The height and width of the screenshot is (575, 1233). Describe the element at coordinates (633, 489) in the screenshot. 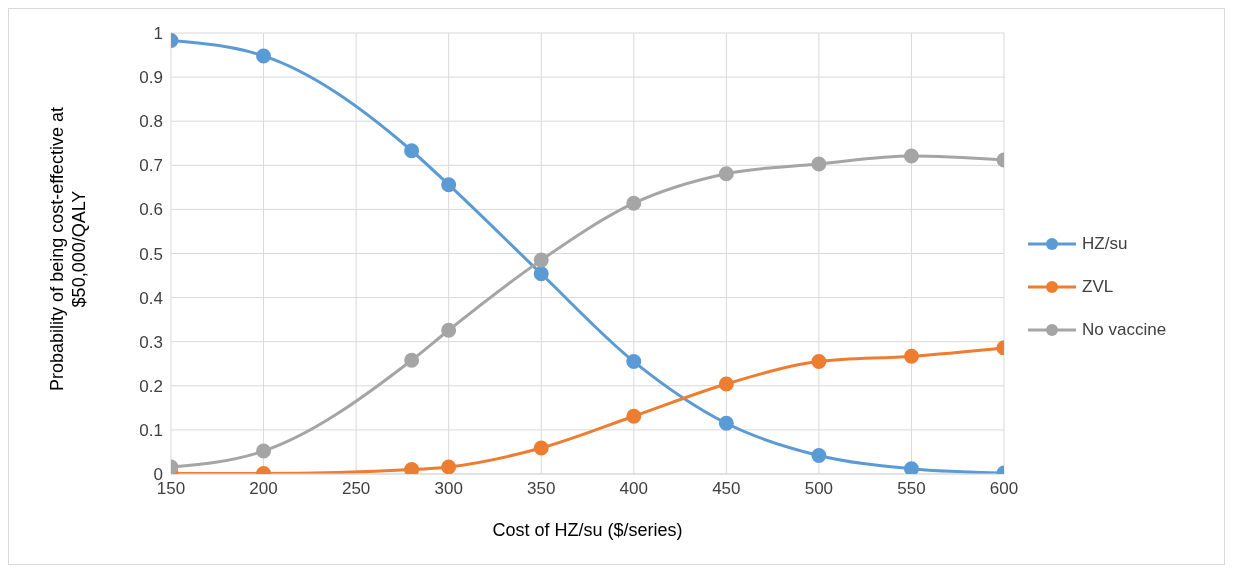

I see `x-tick-label: 400` at that location.